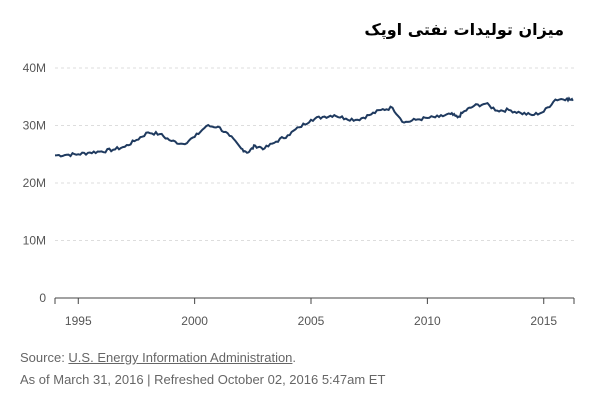 This screenshot has height=400, width=600. I want to click on chart-title: میزان تولیدات نفتی اوپک, so click(464, 29).